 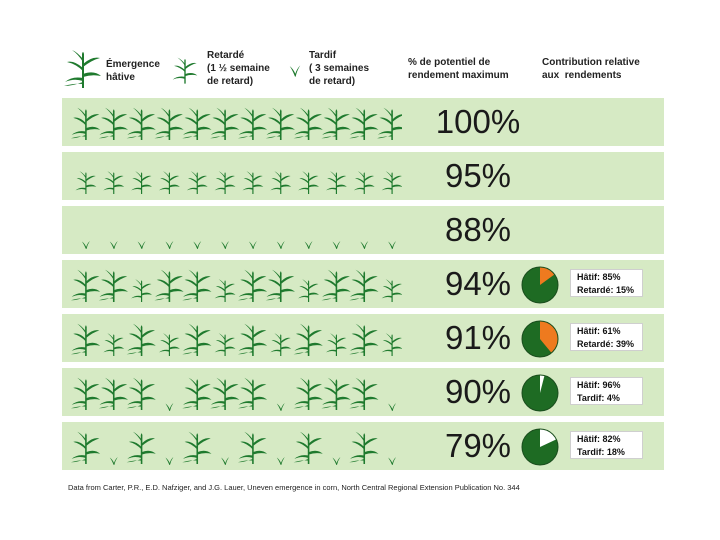 I want to click on contribution-label: Hâtif: 85% Retardé: 15%, so click(x=606, y=283).